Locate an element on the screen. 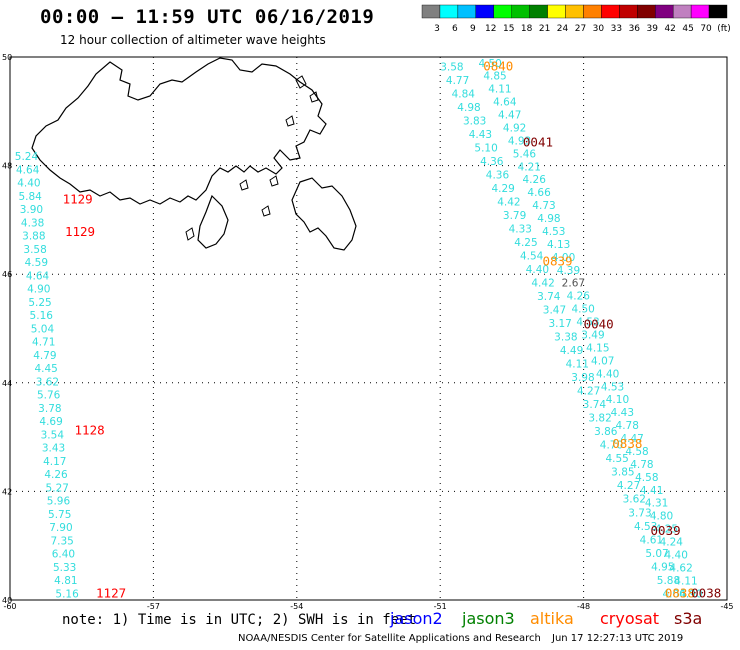  wave-height-value: 4.71 is located at coordinates (43, 343).